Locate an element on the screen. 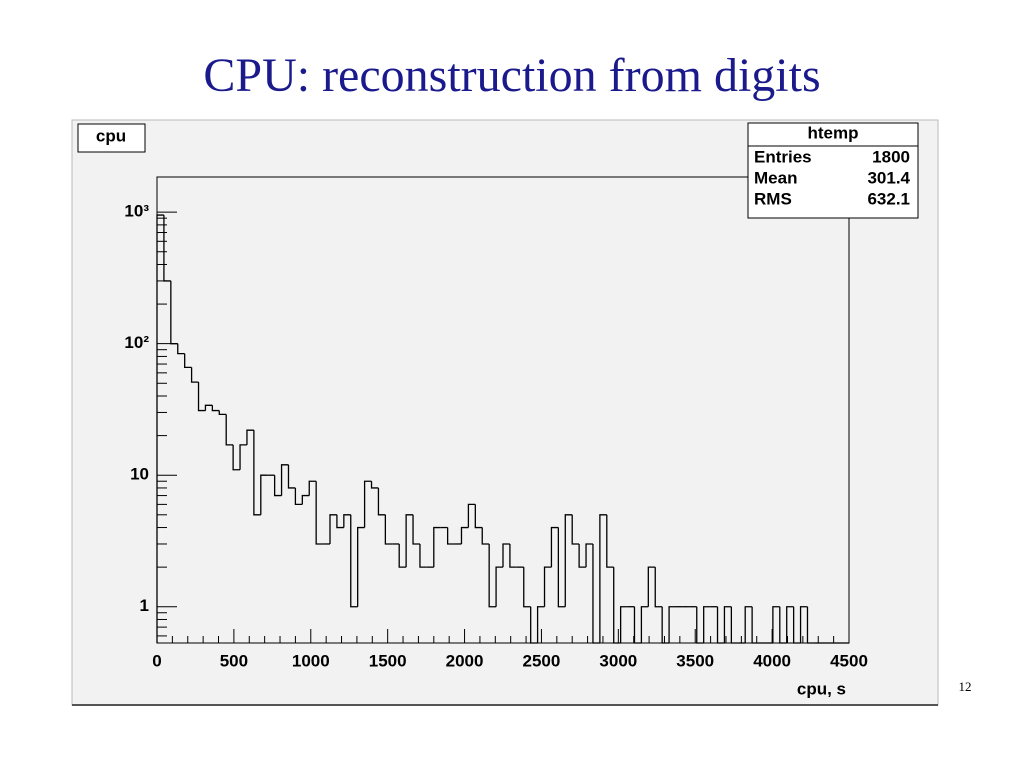 This screenshot has width=1023, height=767. stats-key: RMS is located at coordinates (773, 198).